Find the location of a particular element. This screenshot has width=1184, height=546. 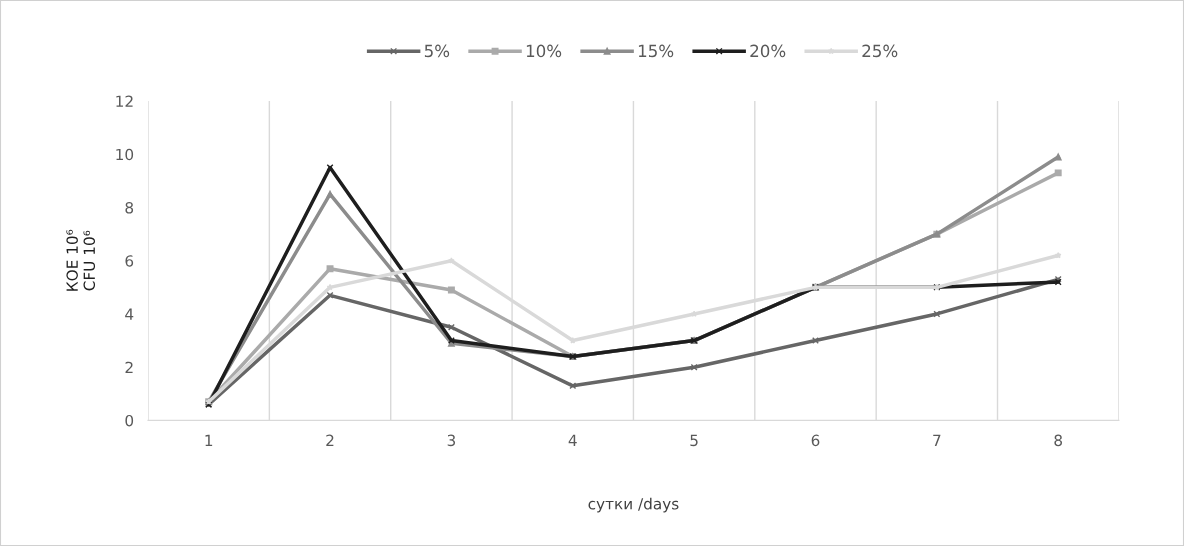

x-tick-label: 1 is located at coordinates (209, 440).